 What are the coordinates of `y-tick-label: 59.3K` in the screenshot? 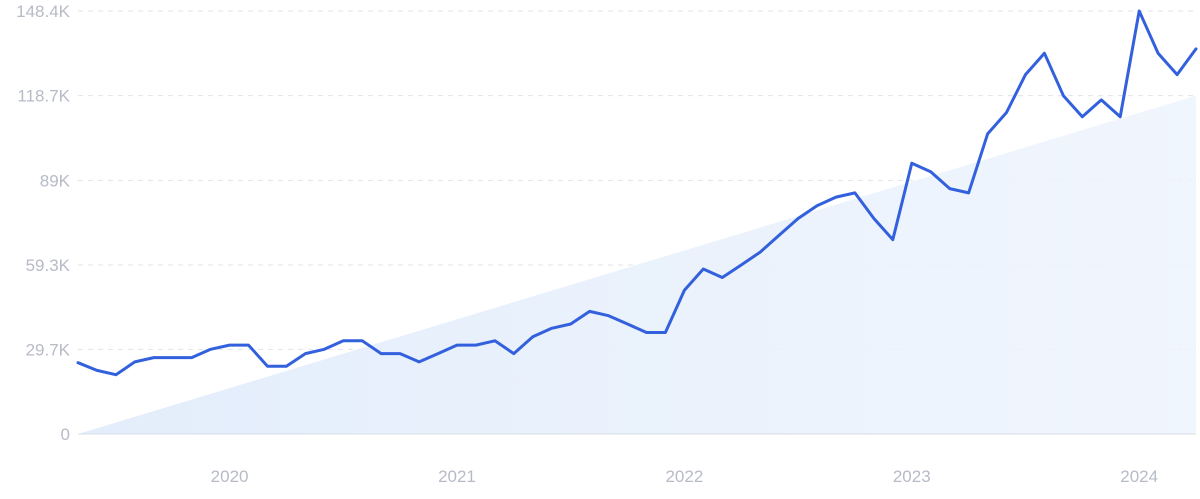 It's located at (48, 265).